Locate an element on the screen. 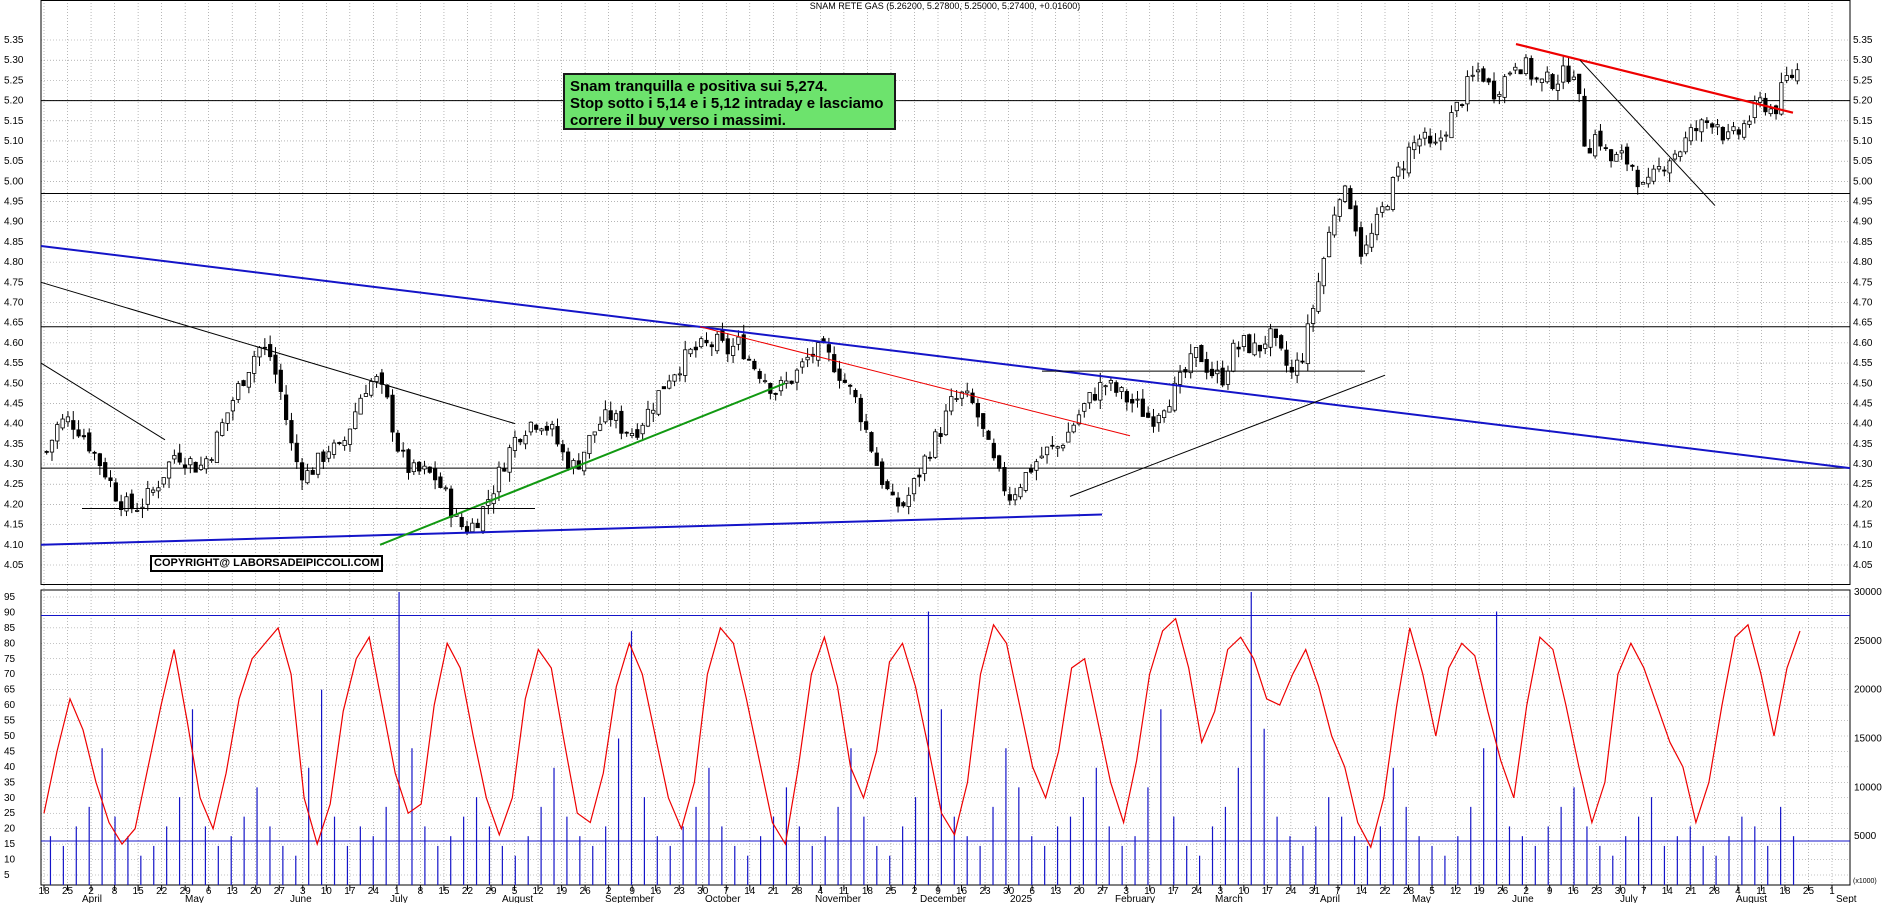 The width and height of the screenshot is (1890, 903). x-day-label: 21 is located at coordinates (1691, 891).